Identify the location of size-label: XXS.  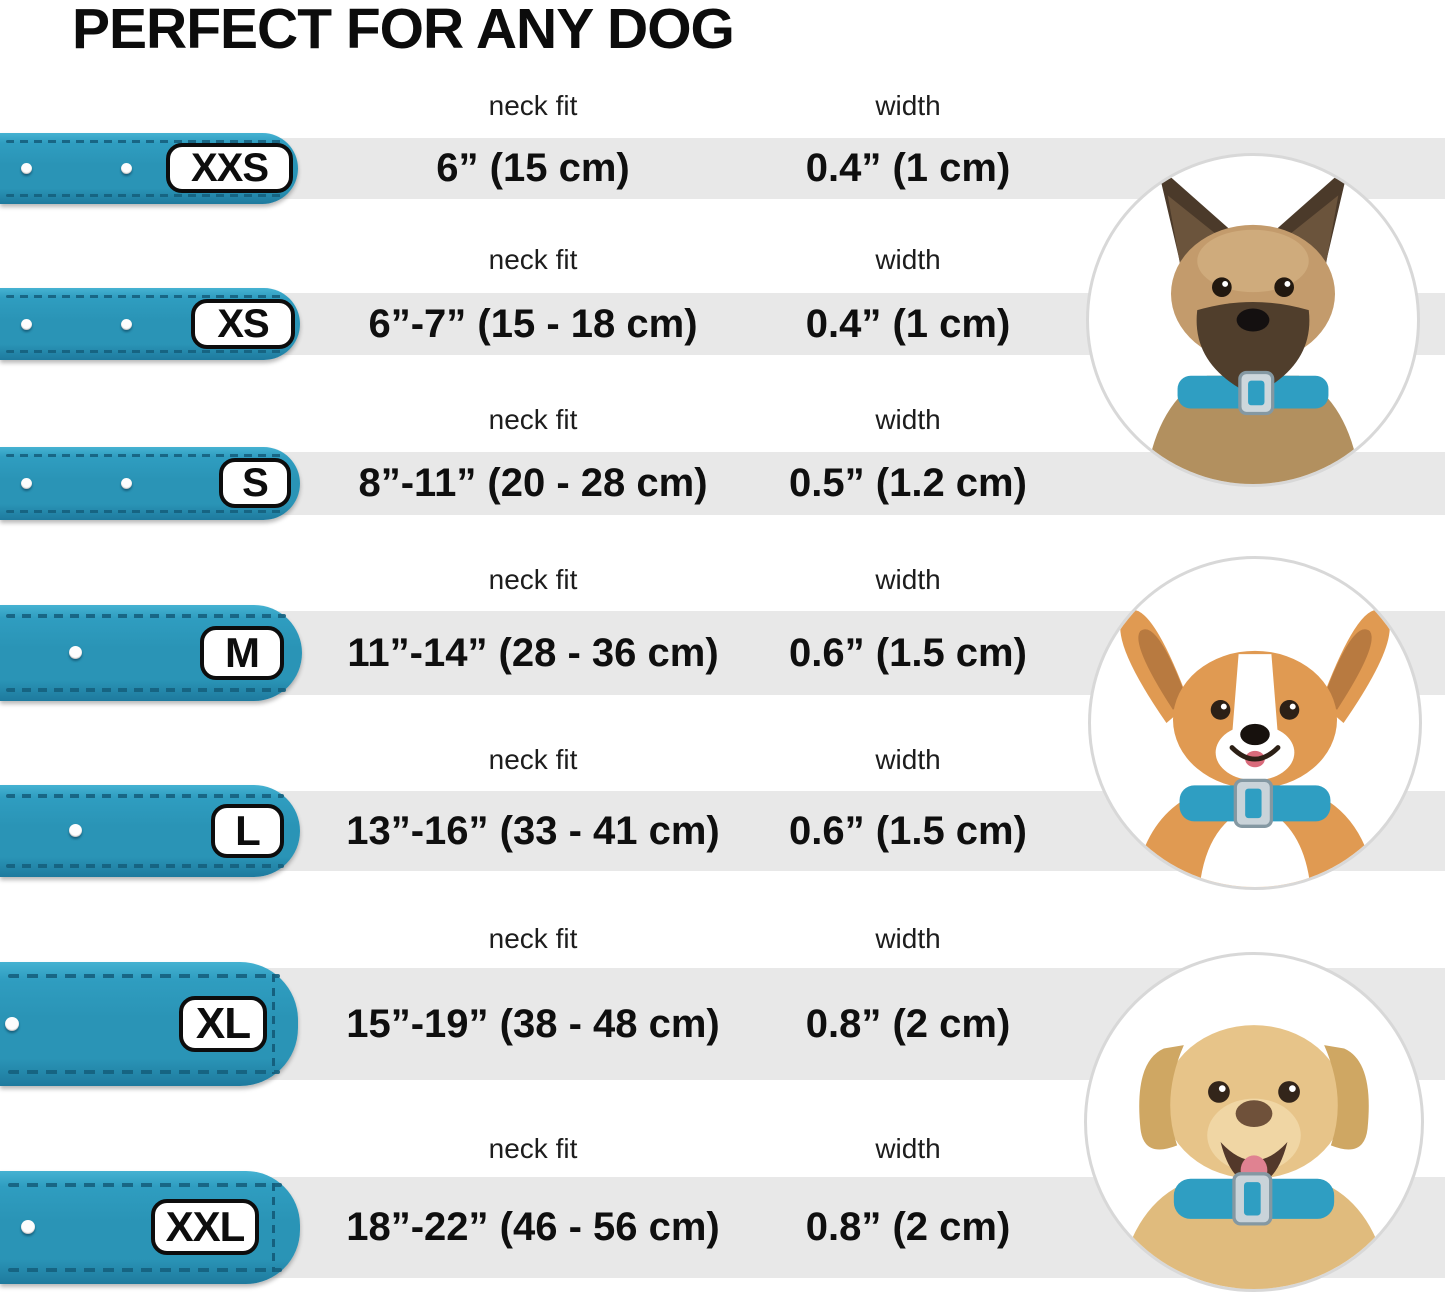
(229, 167).